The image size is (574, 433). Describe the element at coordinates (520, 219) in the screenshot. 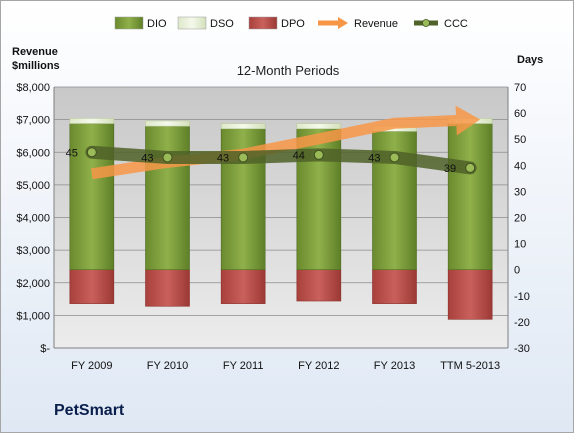

I see `y-right-tick-label: 20` at that location.